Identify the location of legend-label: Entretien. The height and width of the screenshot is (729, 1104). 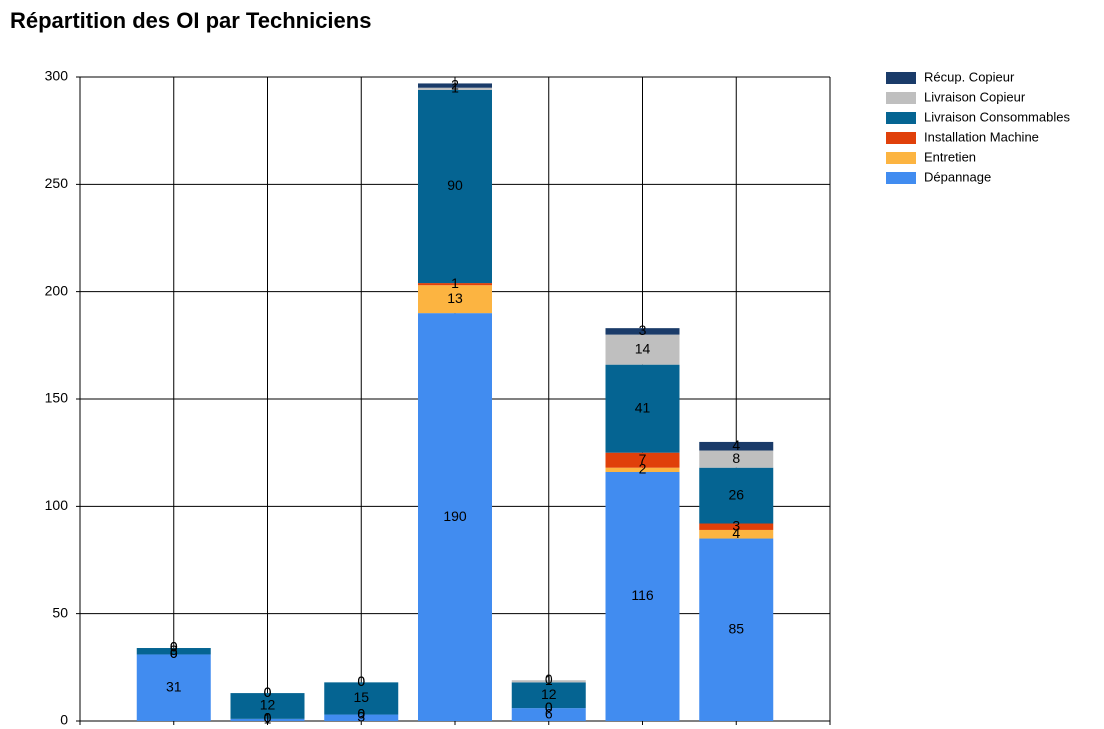
(950, 156).